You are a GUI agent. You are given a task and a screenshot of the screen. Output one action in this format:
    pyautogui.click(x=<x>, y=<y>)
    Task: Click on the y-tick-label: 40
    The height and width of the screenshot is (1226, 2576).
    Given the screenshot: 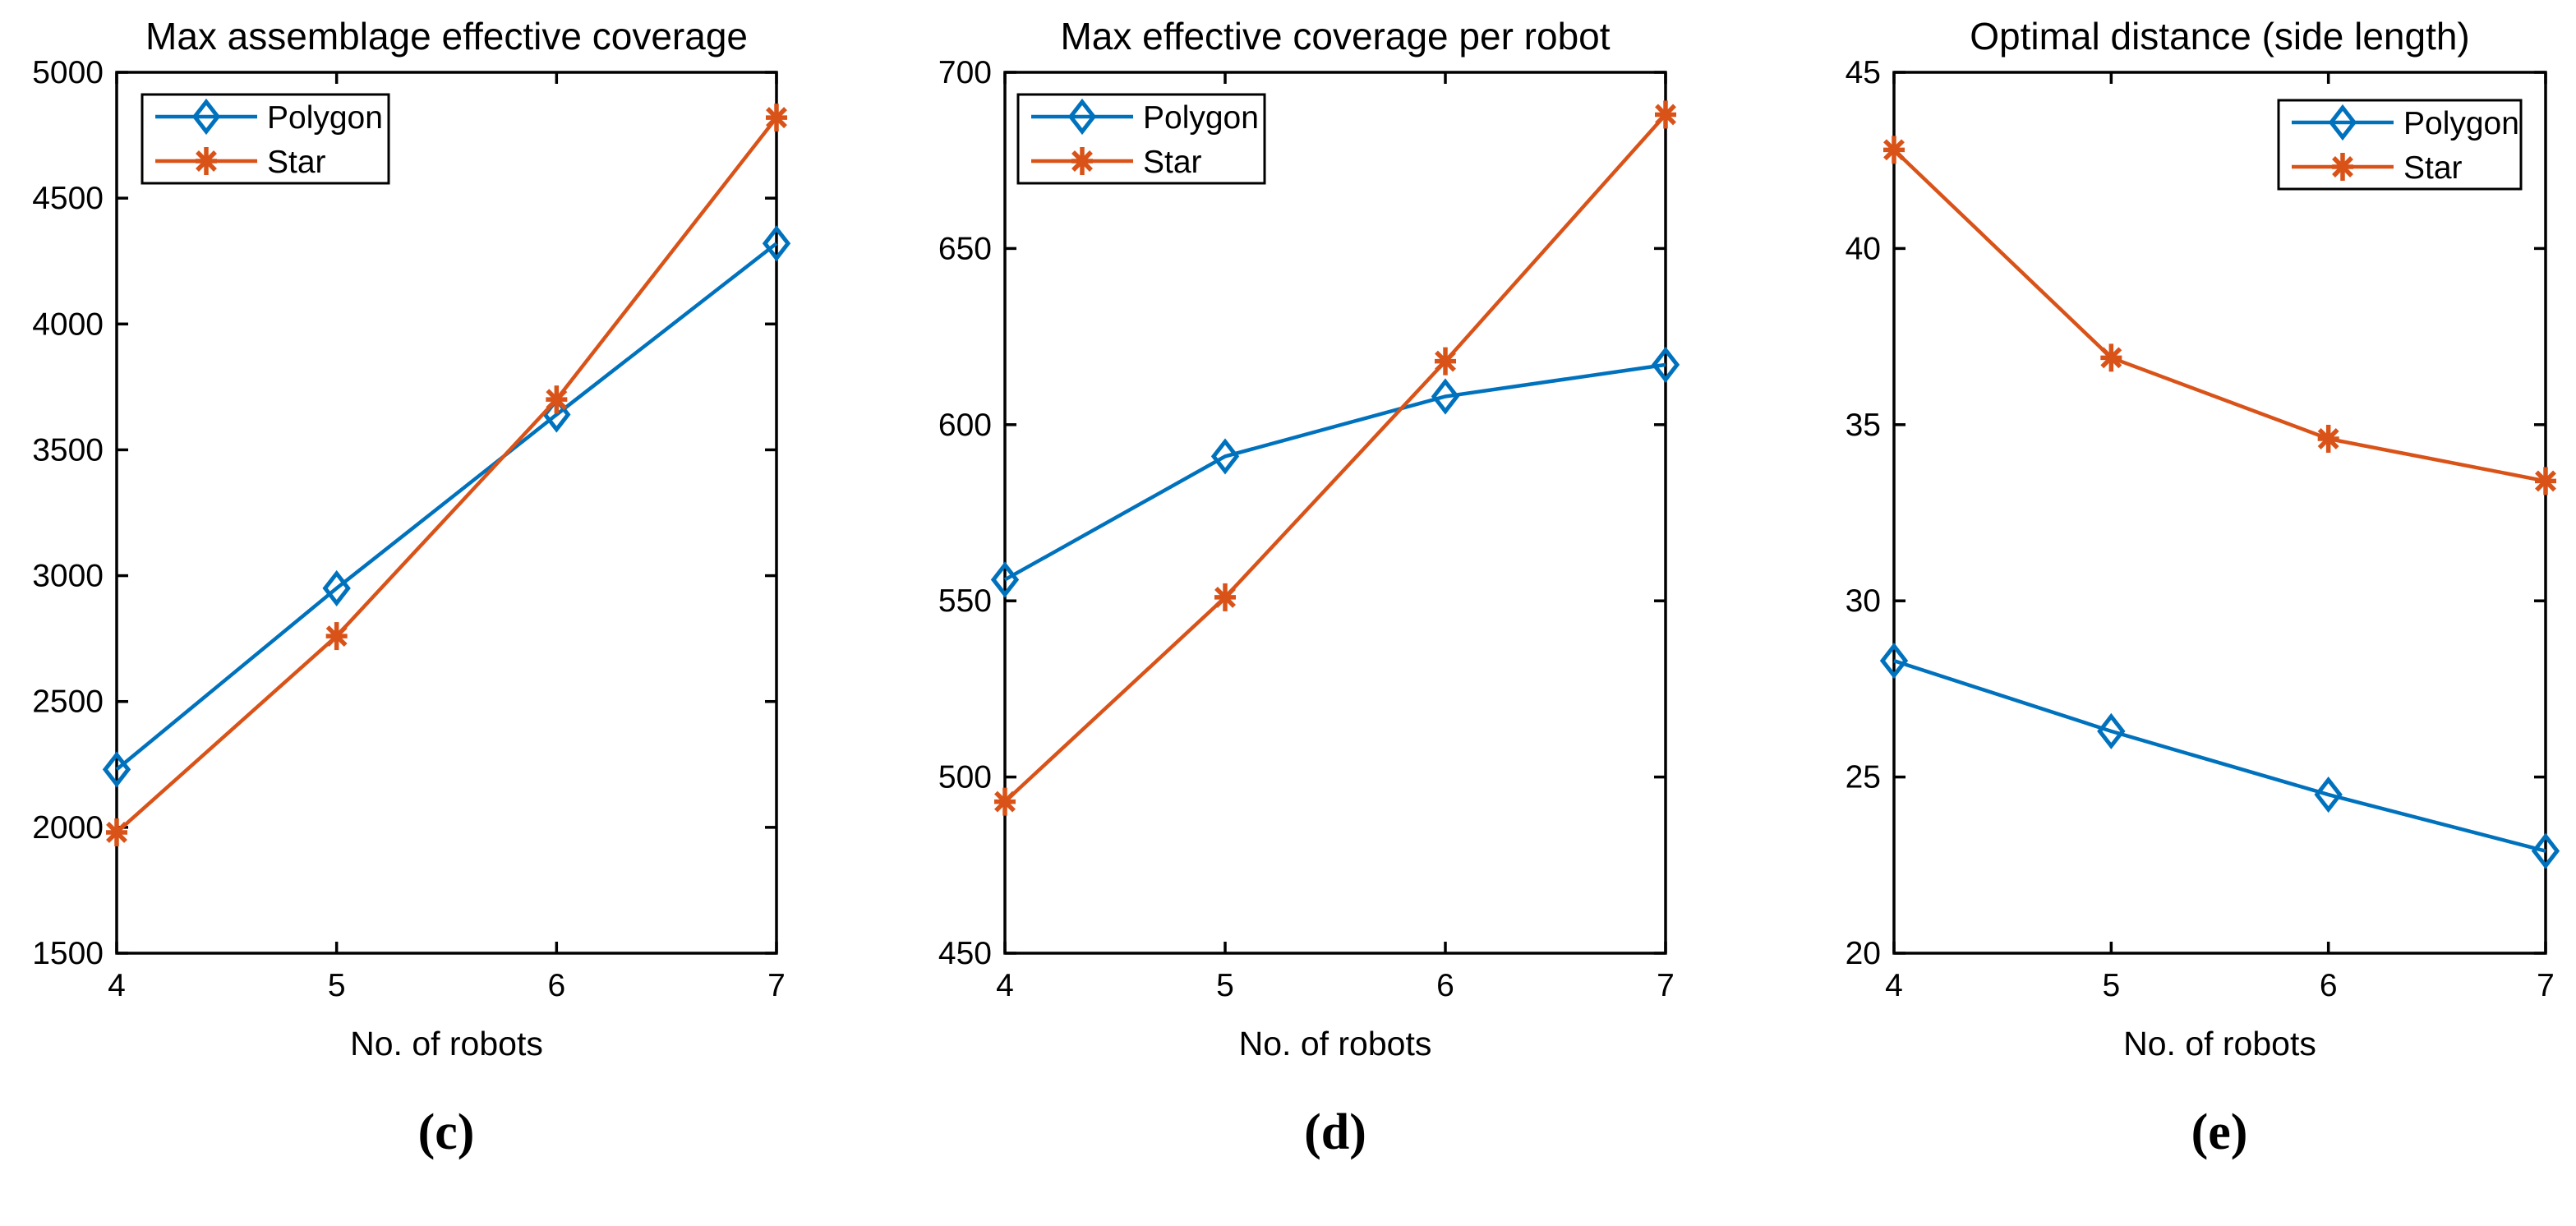 What is the action you would take?
    pyautogui.click(x=1863, y=248)
    